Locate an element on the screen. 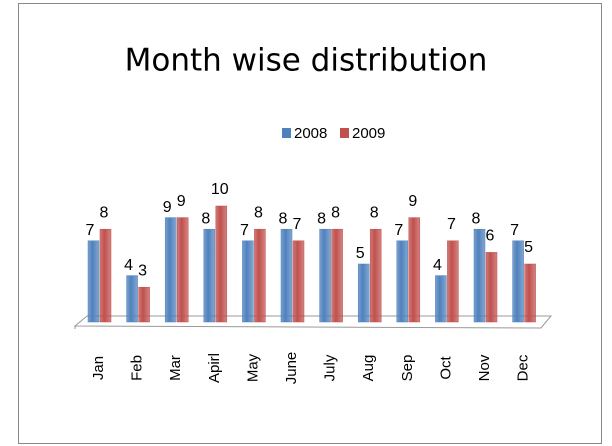  x-tick-label: Mar is located at coordinates (175, 368).